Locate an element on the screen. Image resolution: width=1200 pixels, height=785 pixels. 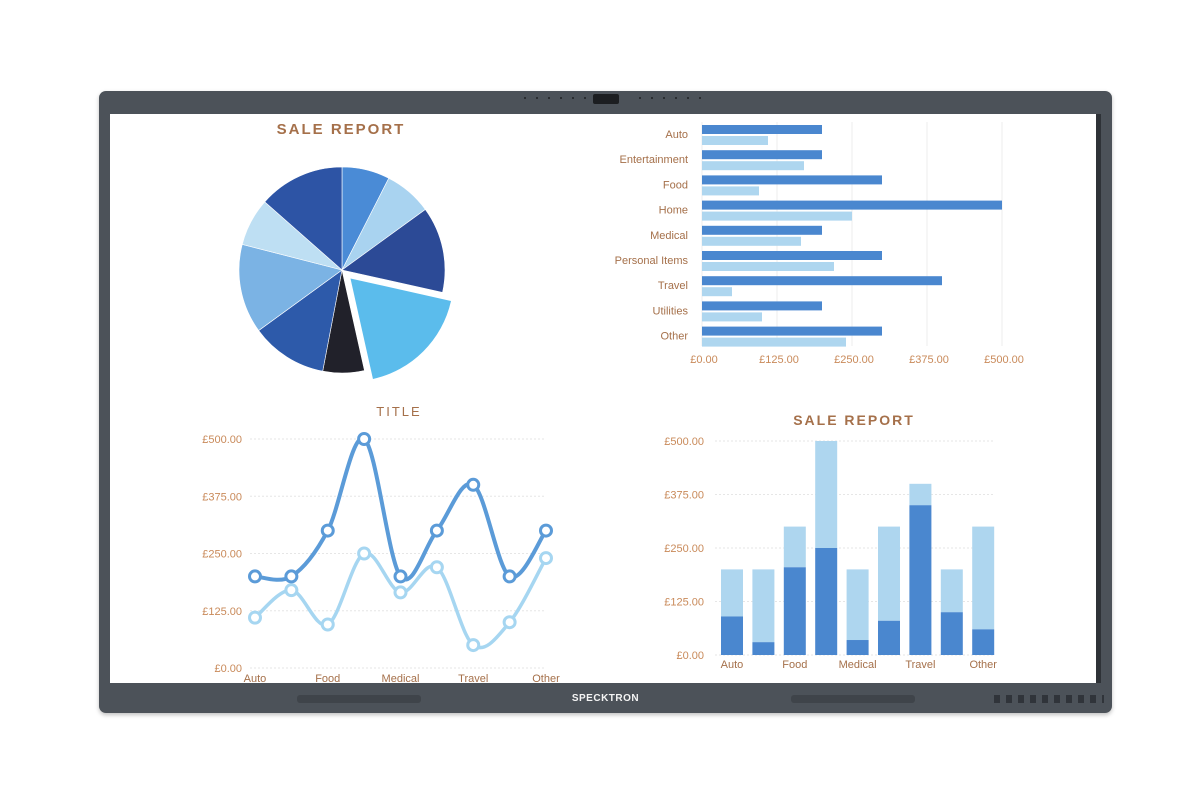
line-category-label: Medical is located at coordinates (401, 678).